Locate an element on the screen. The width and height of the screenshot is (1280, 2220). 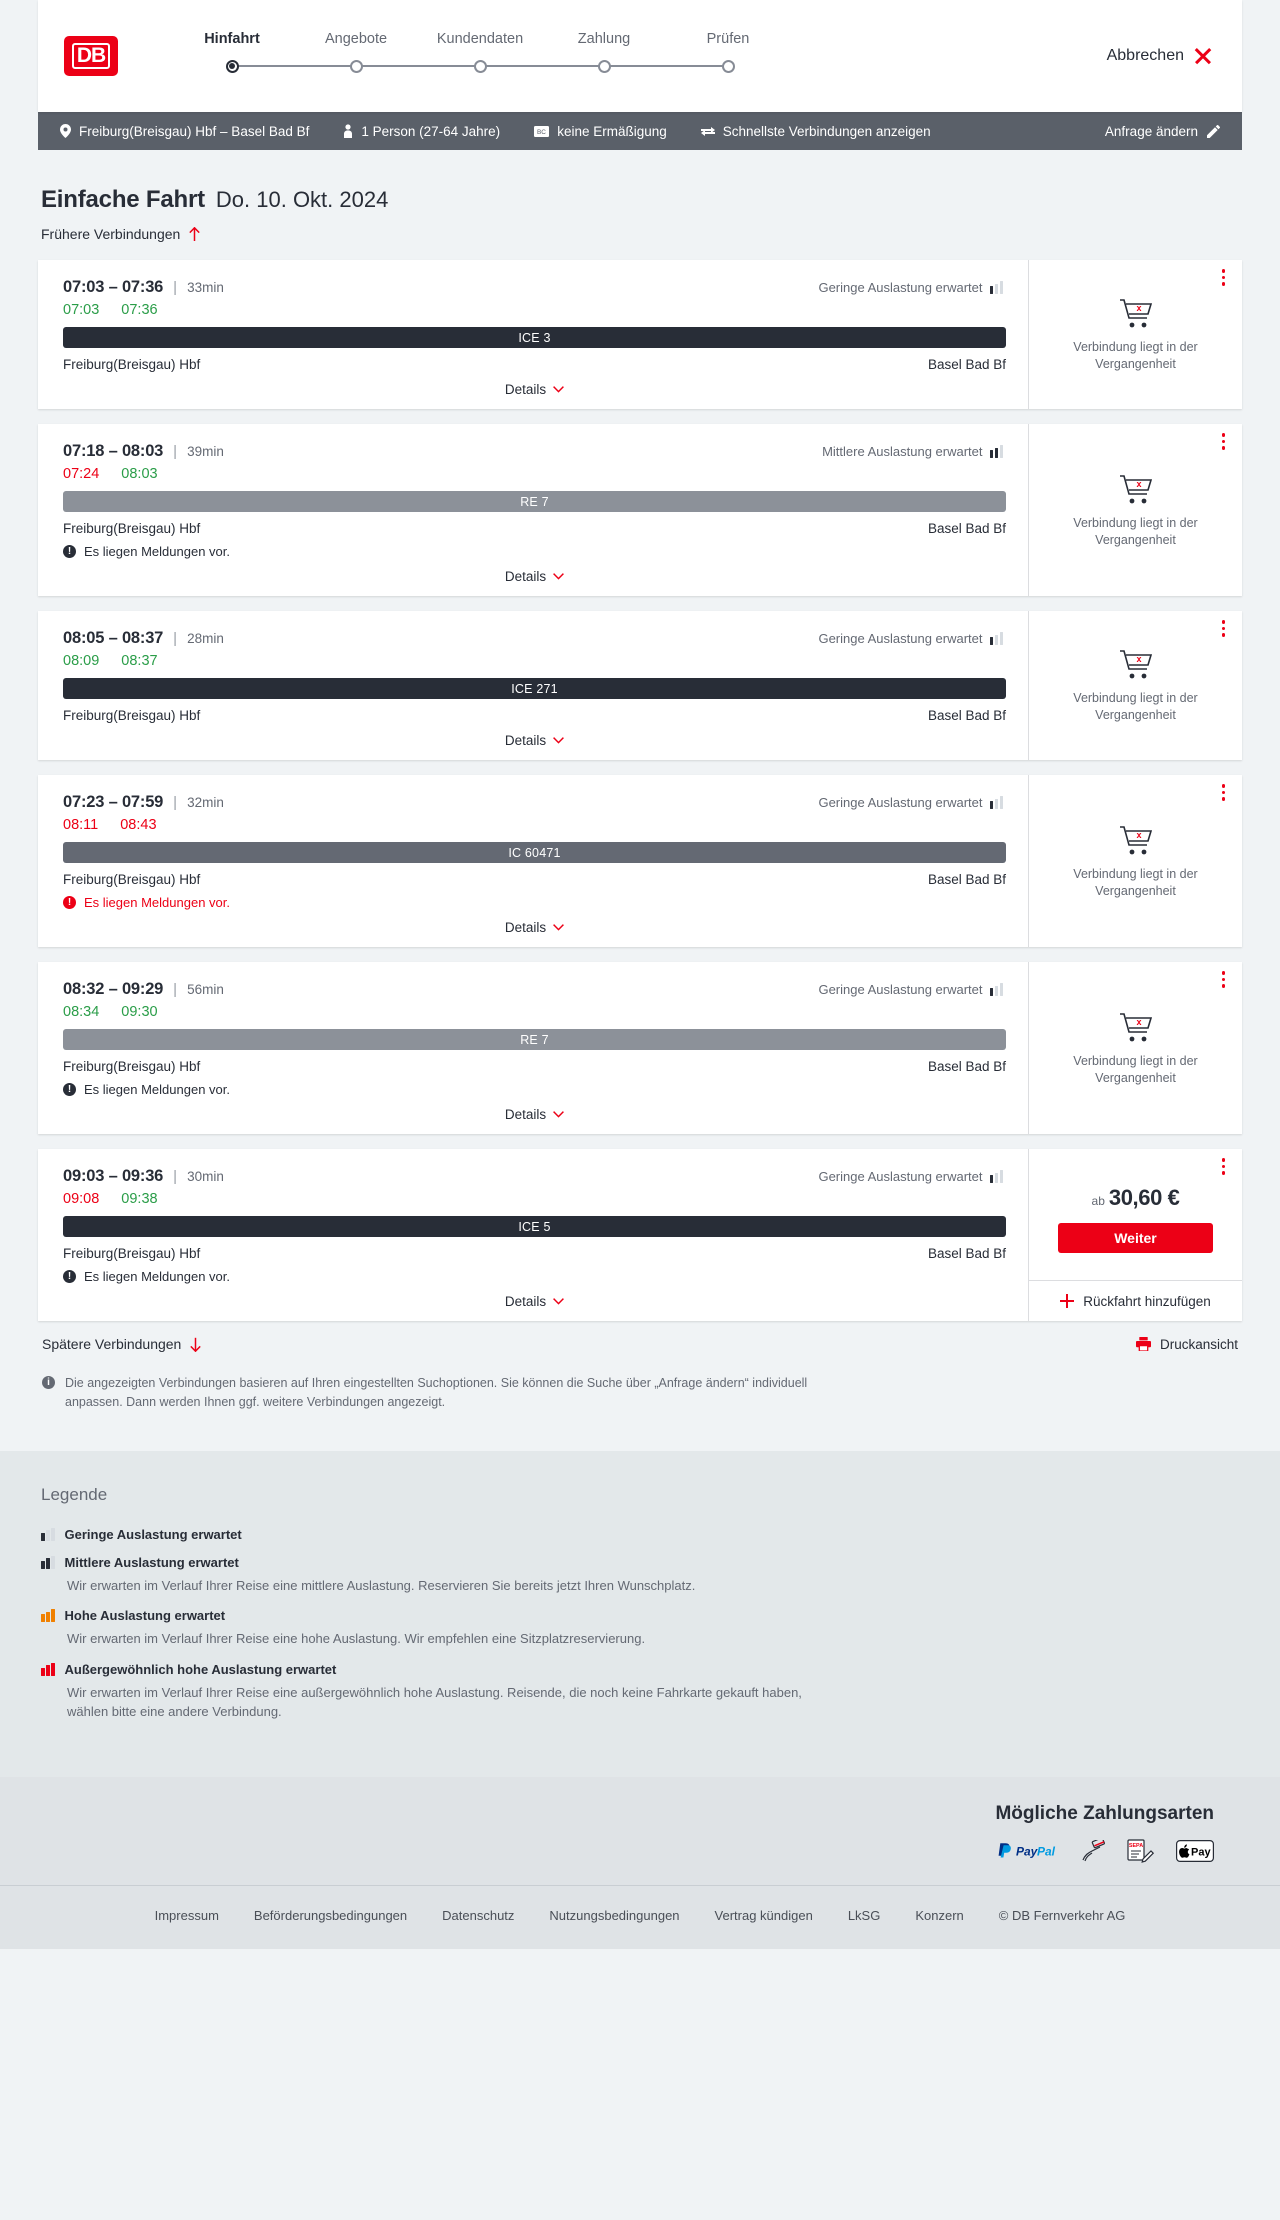
duration: 39min is located at coordinates (205, 451).